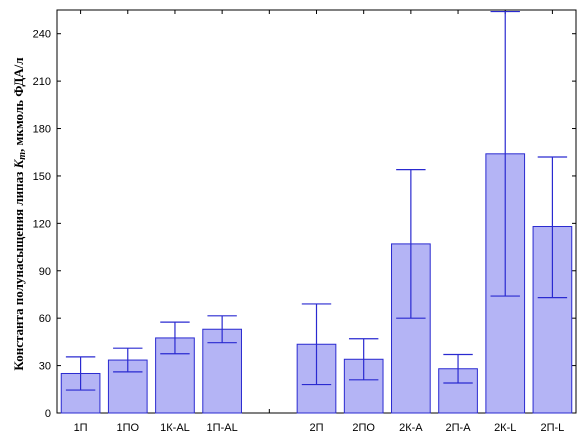 This screenshot has height=438, width=584. I want to click on y-tick-label: 0, so click(48, 414).